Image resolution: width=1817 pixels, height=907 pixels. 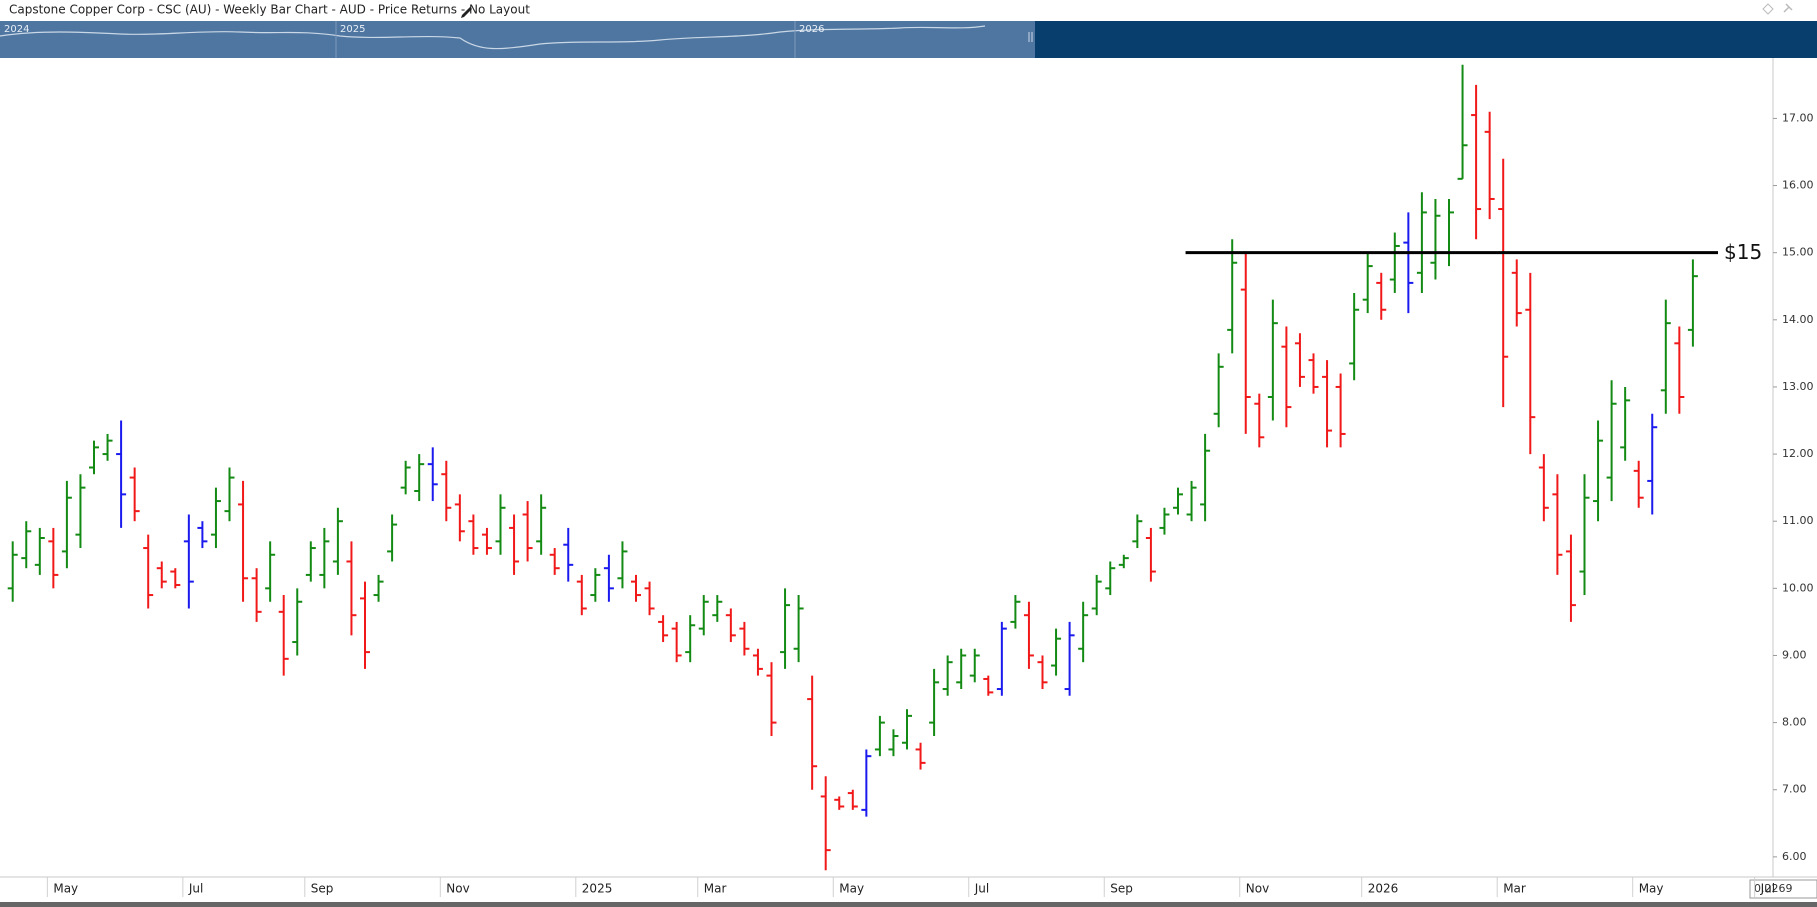 What do you see at coordinates (352, 29) in the screenshot?
I see `navigator-label: 2025` at bounding box center [352, 29].